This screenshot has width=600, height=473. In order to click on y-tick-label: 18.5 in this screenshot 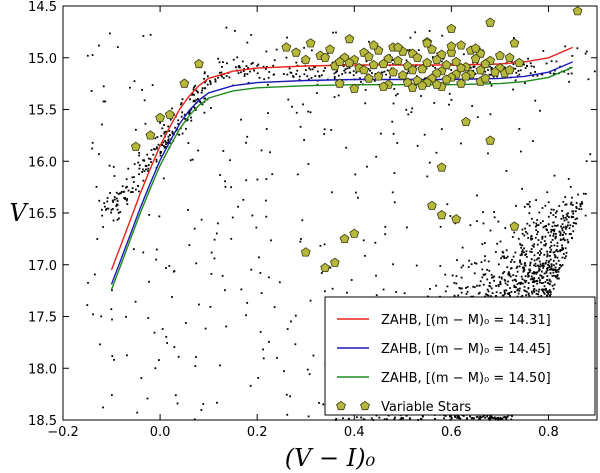, I will do `click(42, 421)`.